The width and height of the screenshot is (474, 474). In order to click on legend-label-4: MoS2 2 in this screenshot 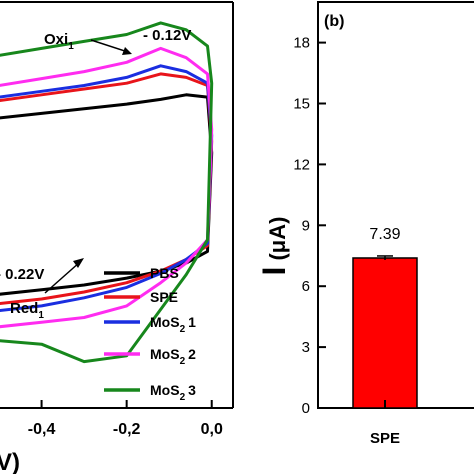, I will do `click(173, 356)`.